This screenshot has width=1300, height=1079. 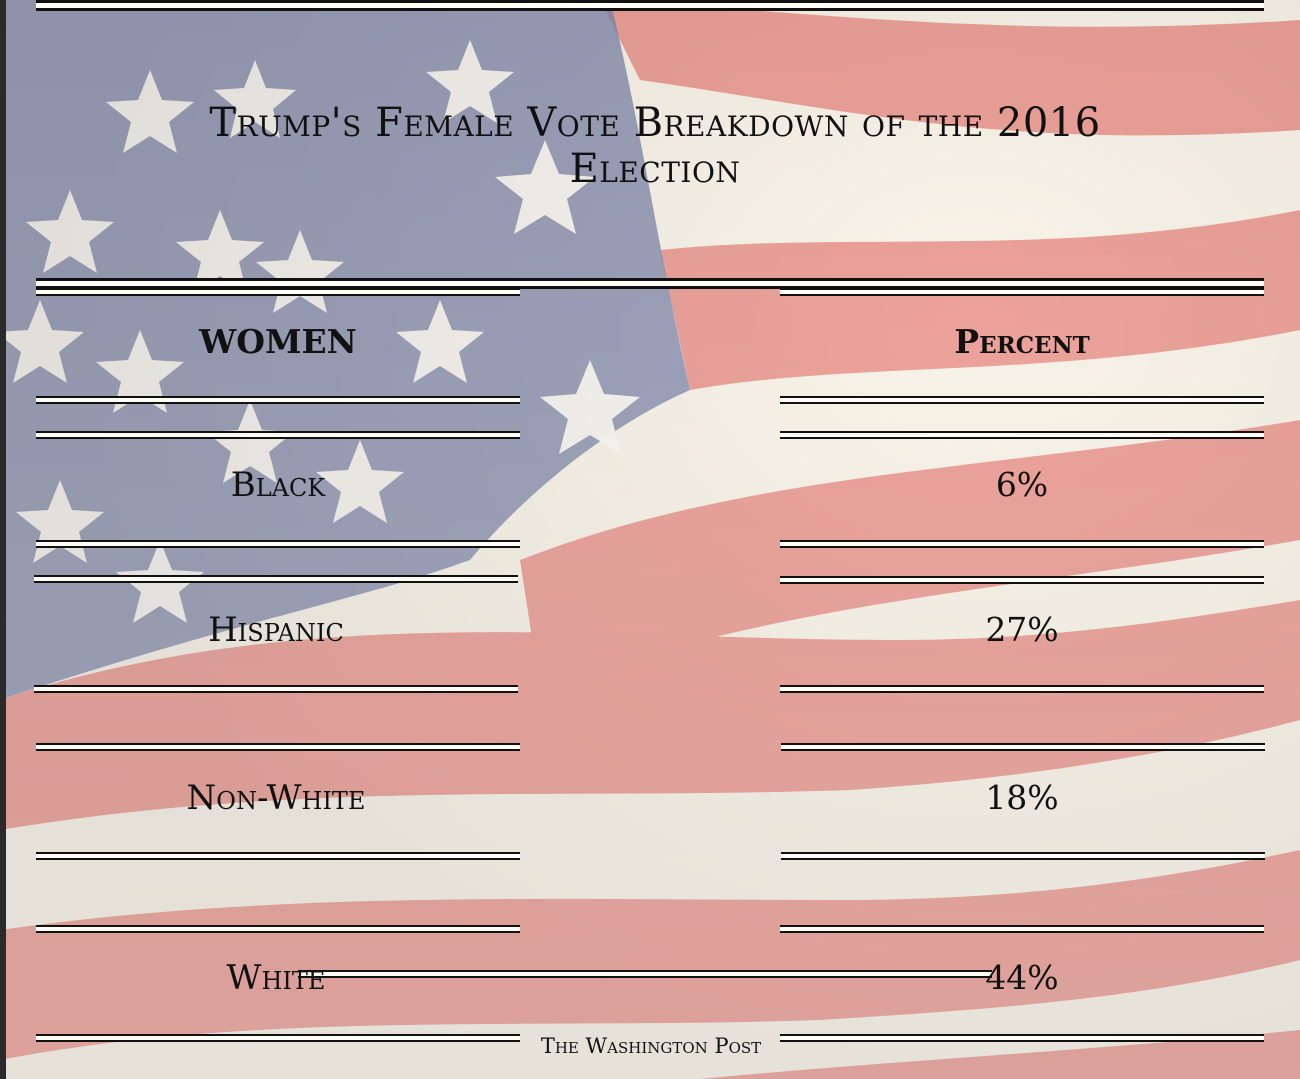 I want to click on row-label-white: White, so click(x=276, y=978).